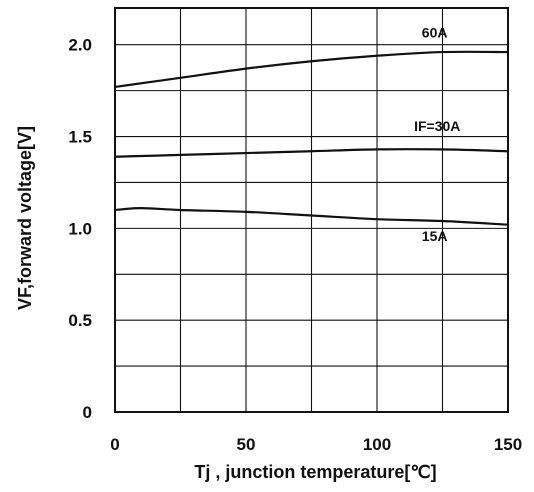  Describe the element at coordinates (315, 472) in the screenshot. I see `x-axis-label: Tj , junction temperature[℃]` at that location.